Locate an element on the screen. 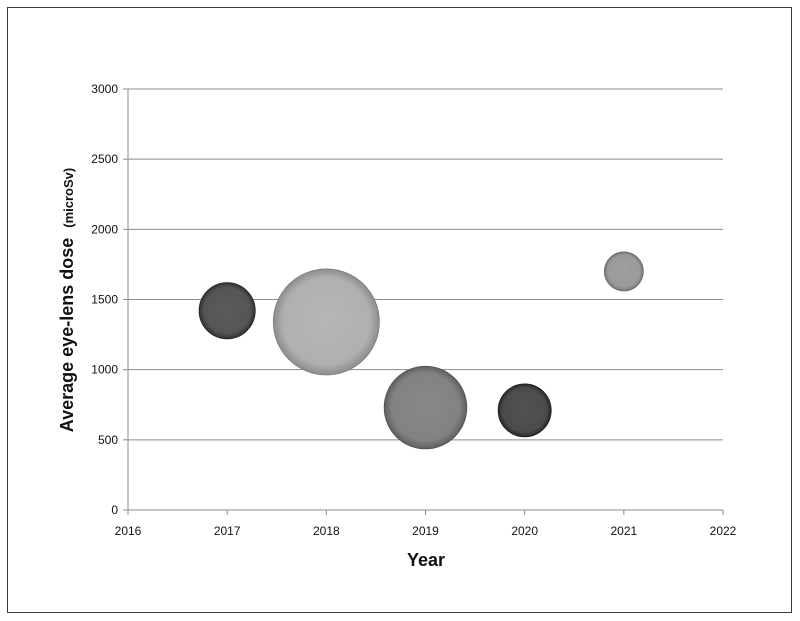  y-tick-labels: 0 500 1000 1500 2000 2500 3000 is located at coordinates (104, 299).